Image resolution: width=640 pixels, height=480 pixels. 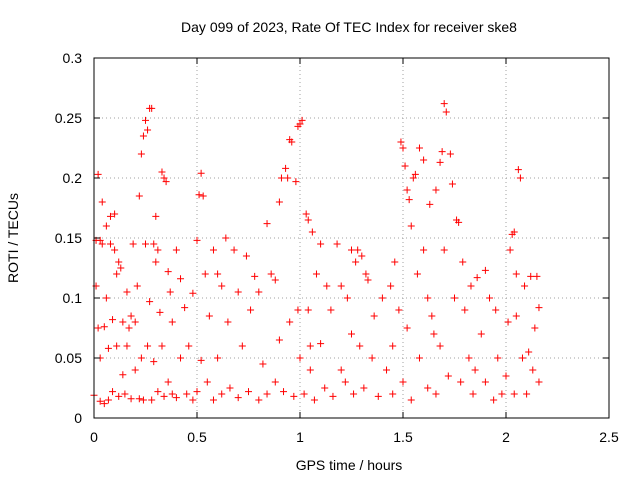 I want to click on y-axis-label: ROTI / TECUs, so click(x=13, y=238).